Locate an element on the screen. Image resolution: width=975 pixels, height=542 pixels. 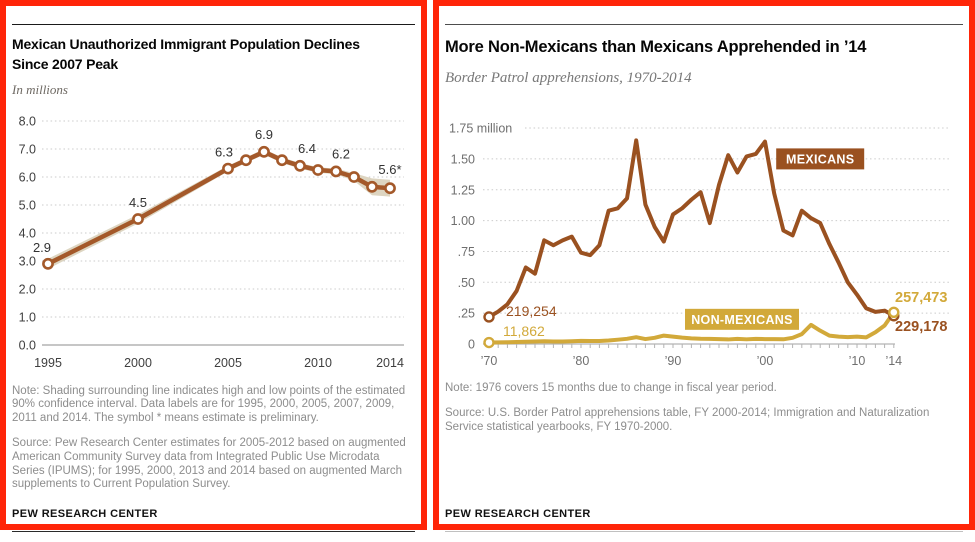
non-mexicans-start-value-label: 11,862 is located at coordinates (524, 331).